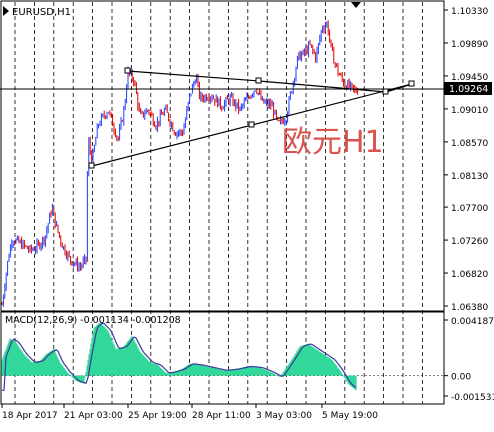 The height and width of the screenshot is (432, 494). I want to click on price-tick-label: 1.06380, so click(469, 308).